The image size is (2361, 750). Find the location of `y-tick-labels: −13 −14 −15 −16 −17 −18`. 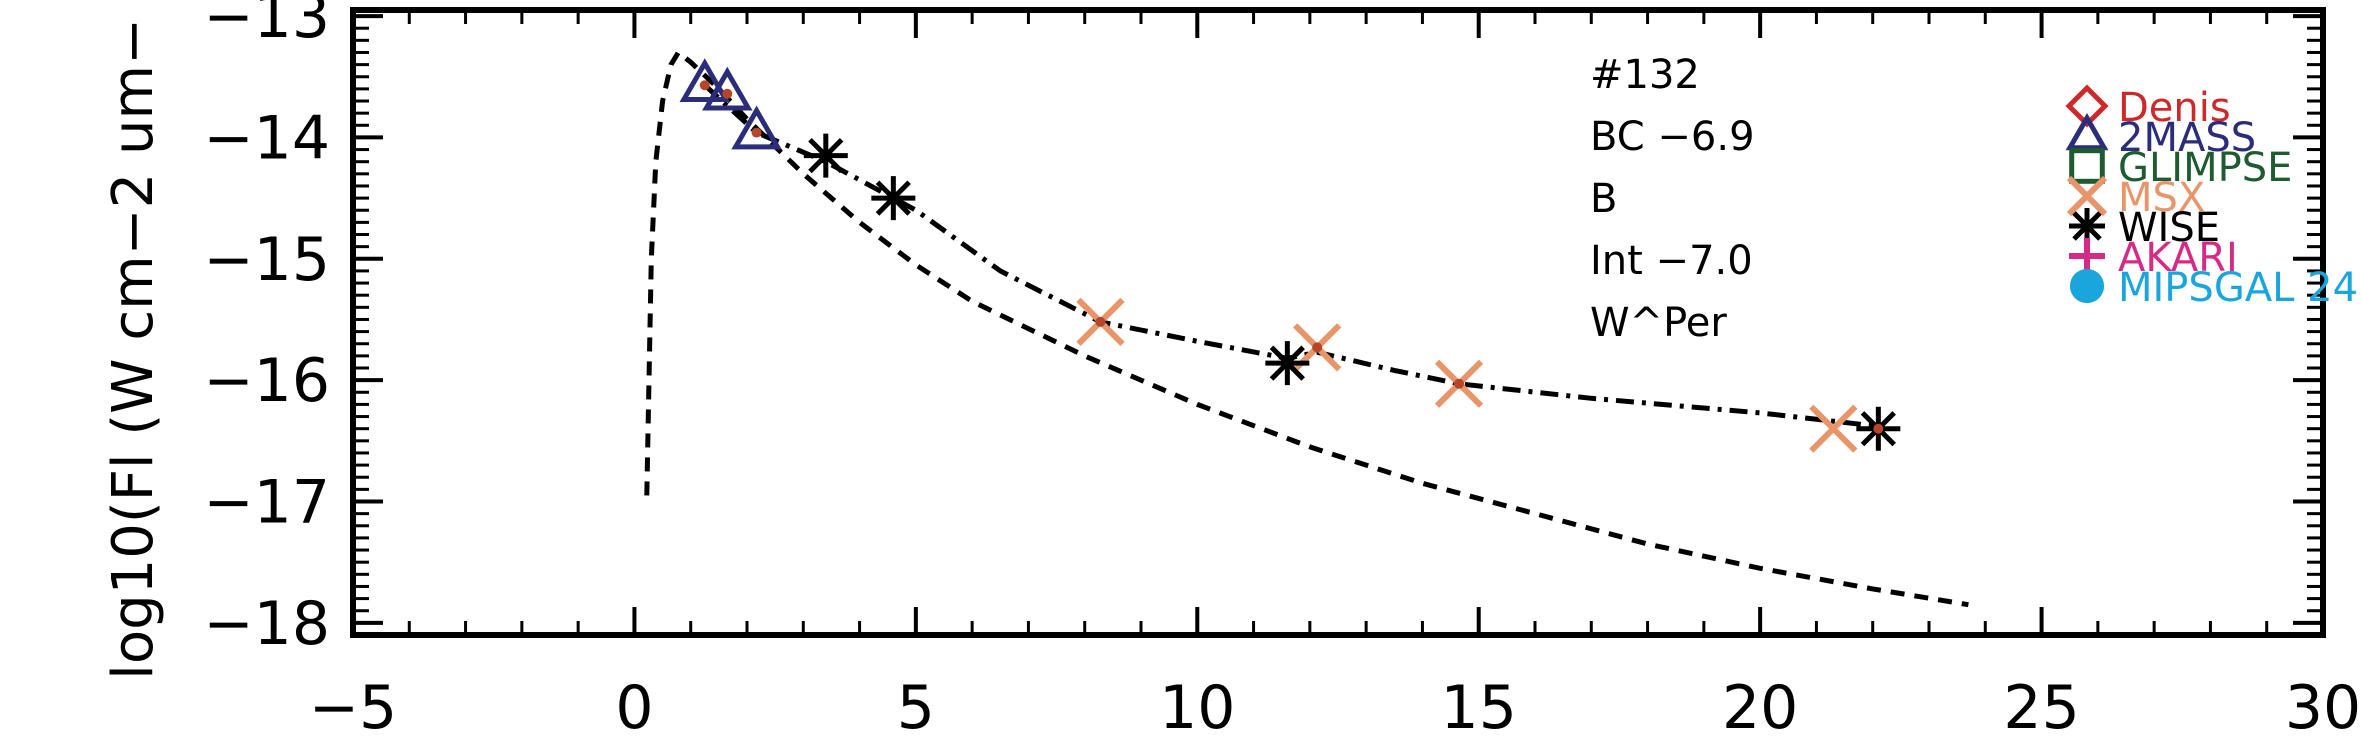

y-tick-labels: −13 −14 −15 −16 −17 −18 is located at coordinates (266, 329).